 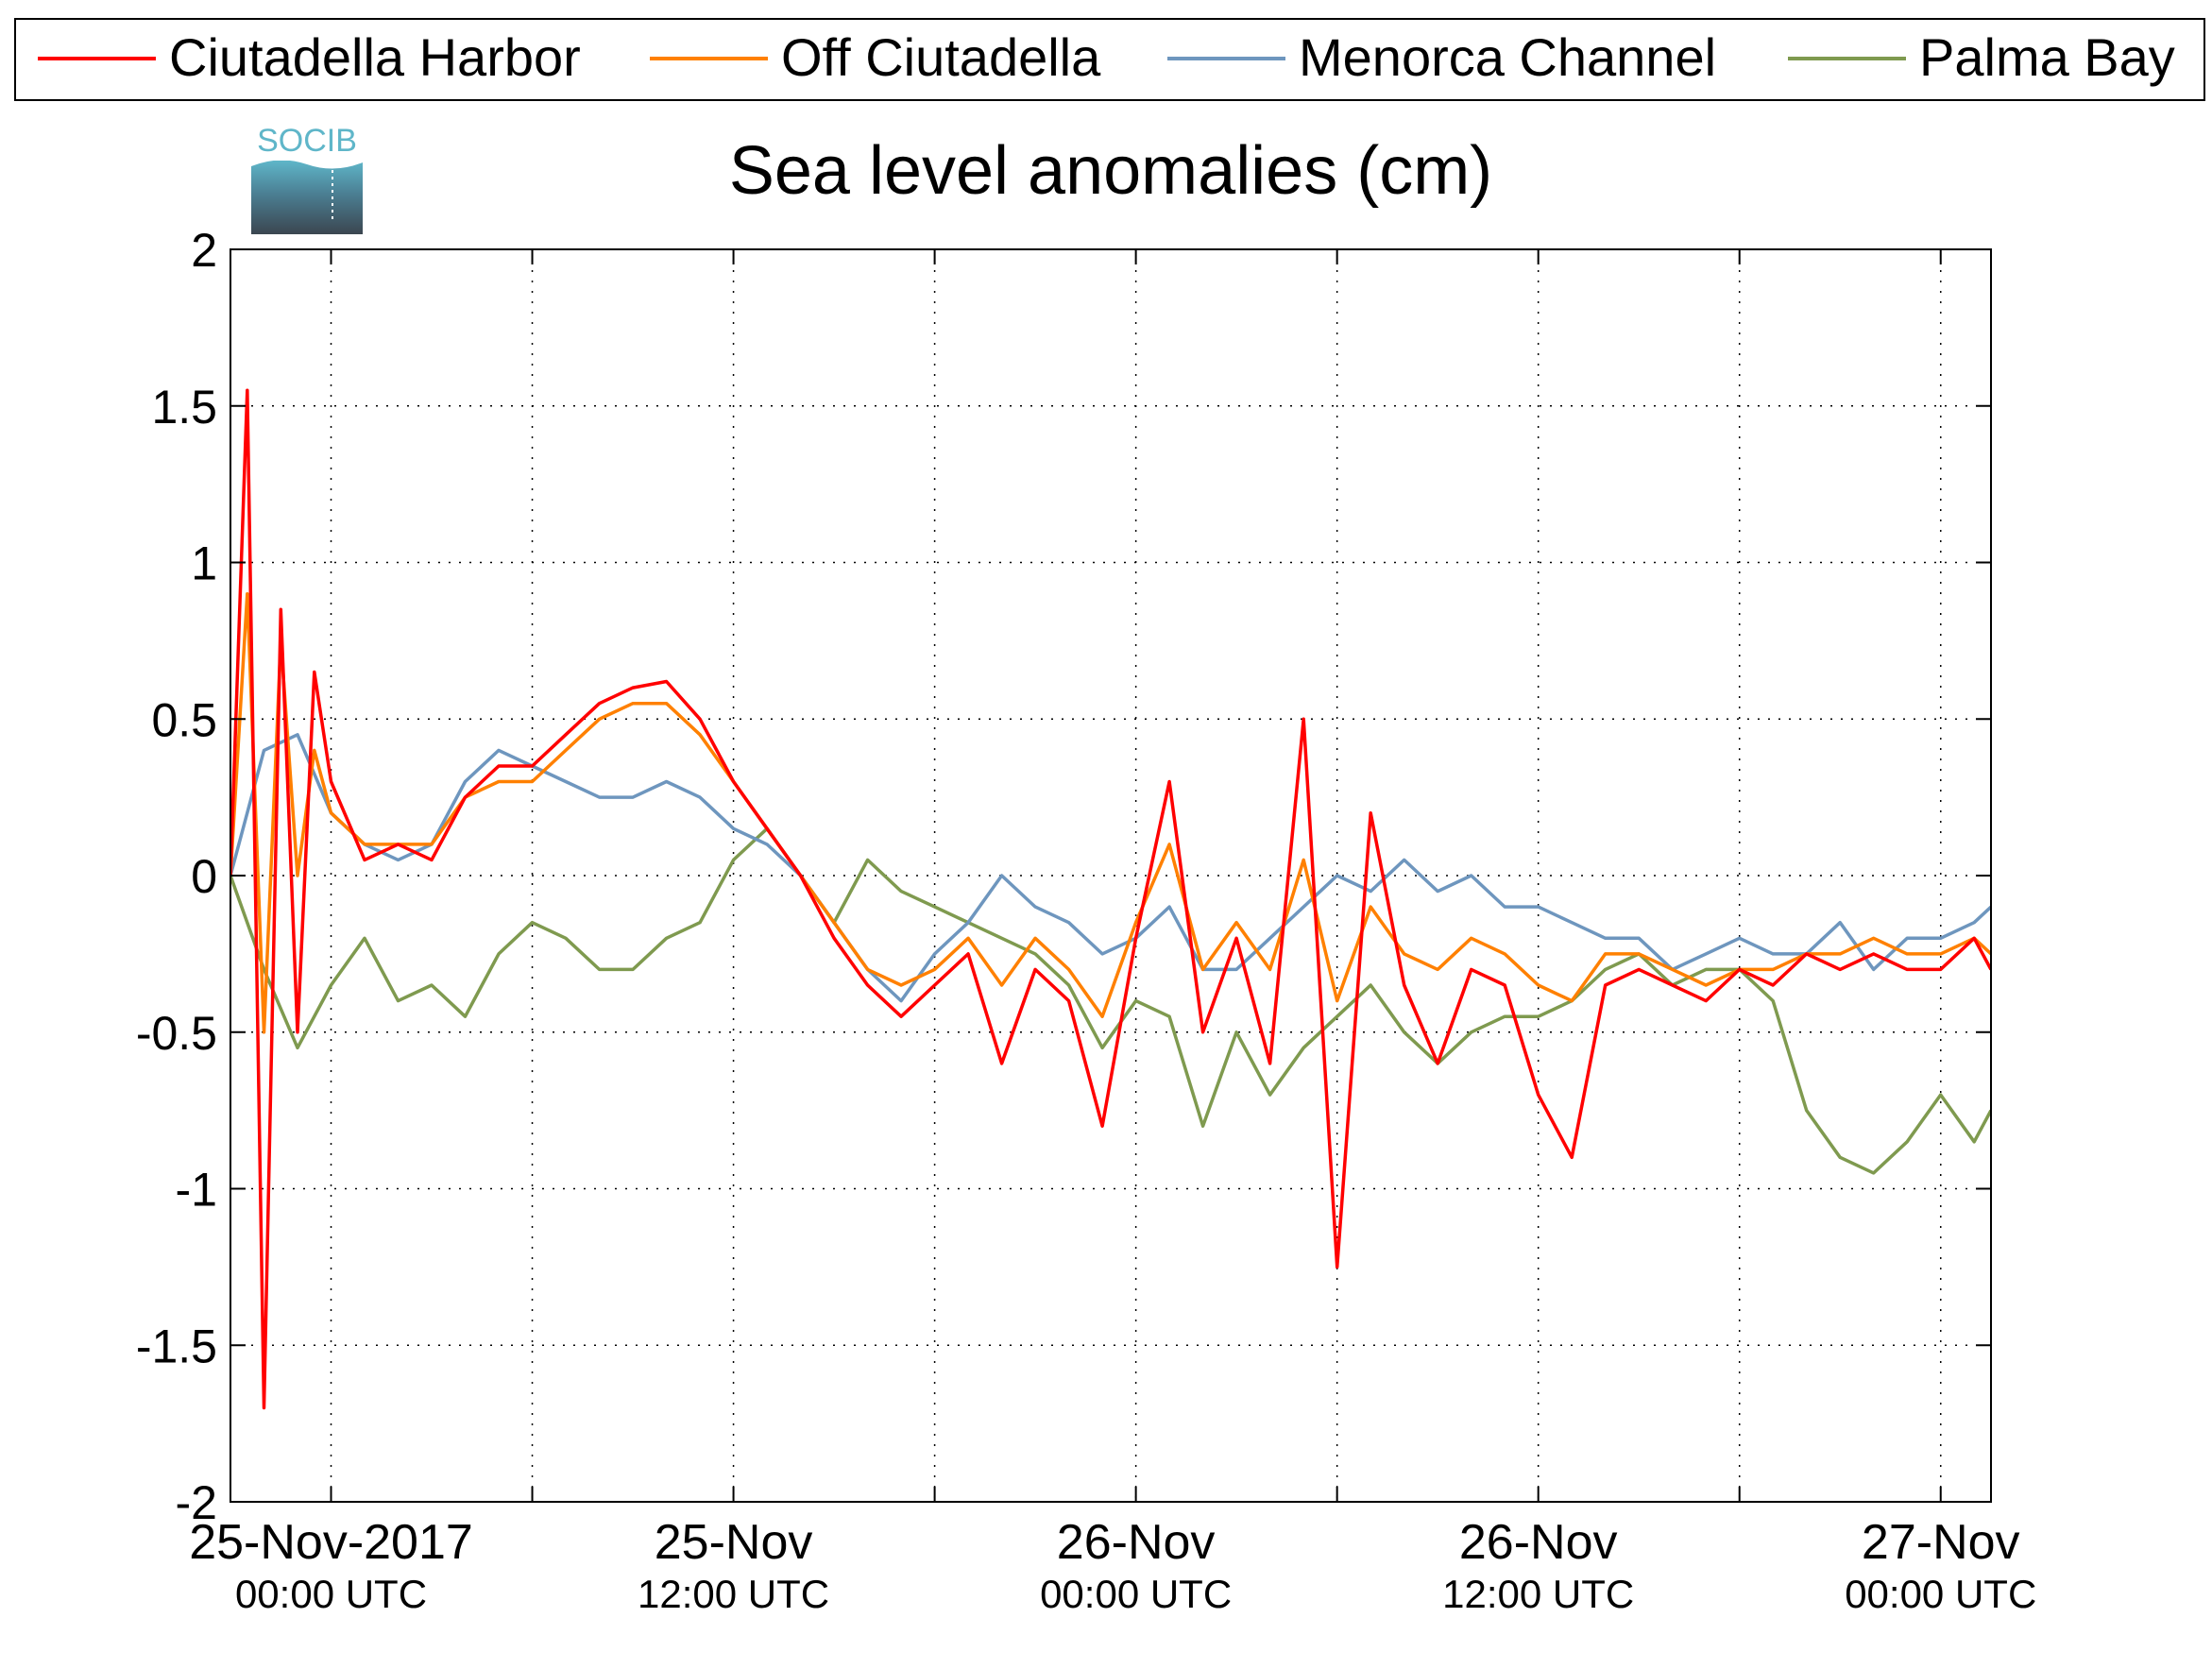 What do you see at coordinates (1941, 1543) in the screenshot?
I see `x-tick-label-date: 27-Nov` at bounding box center [1941, 1543].